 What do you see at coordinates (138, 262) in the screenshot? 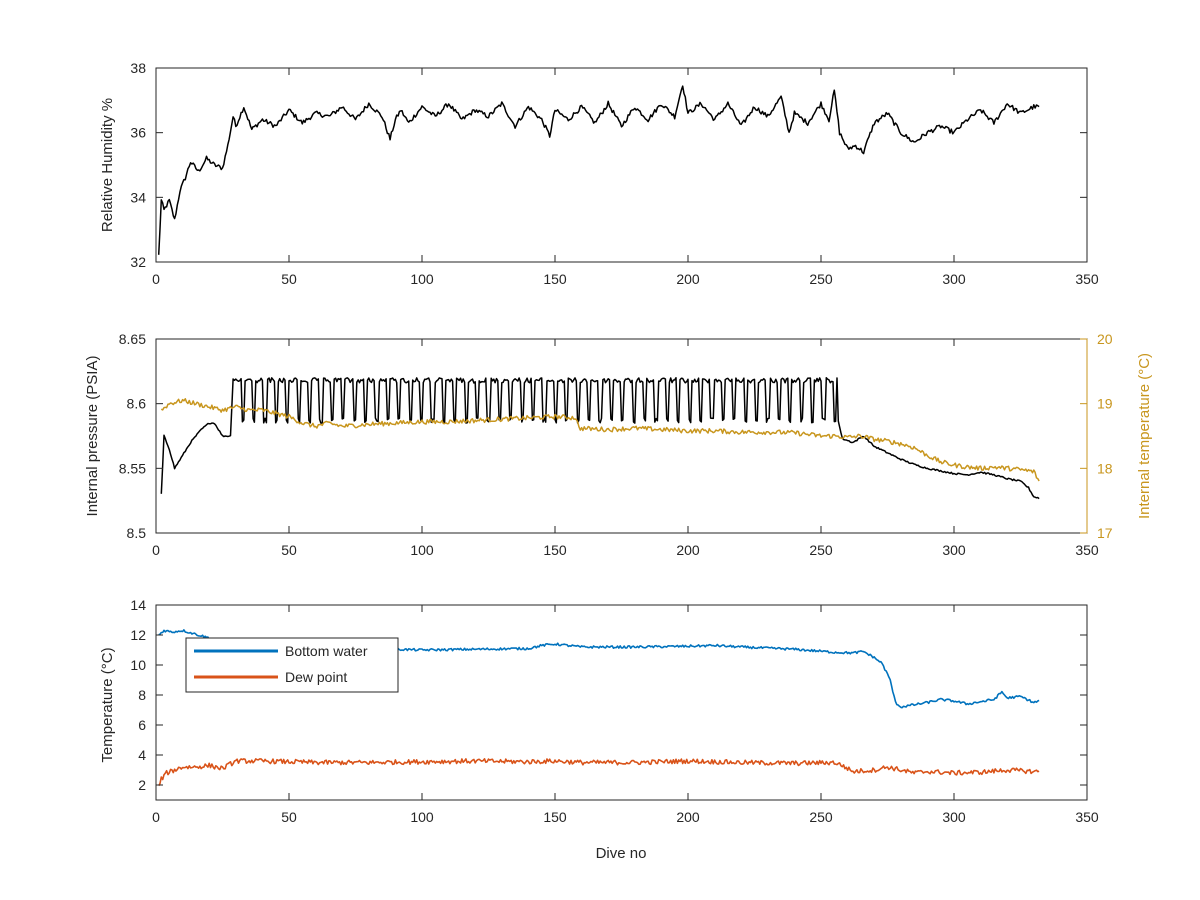
I see `humidity-y-tick-label: 32` at bounding box center [138, 262].